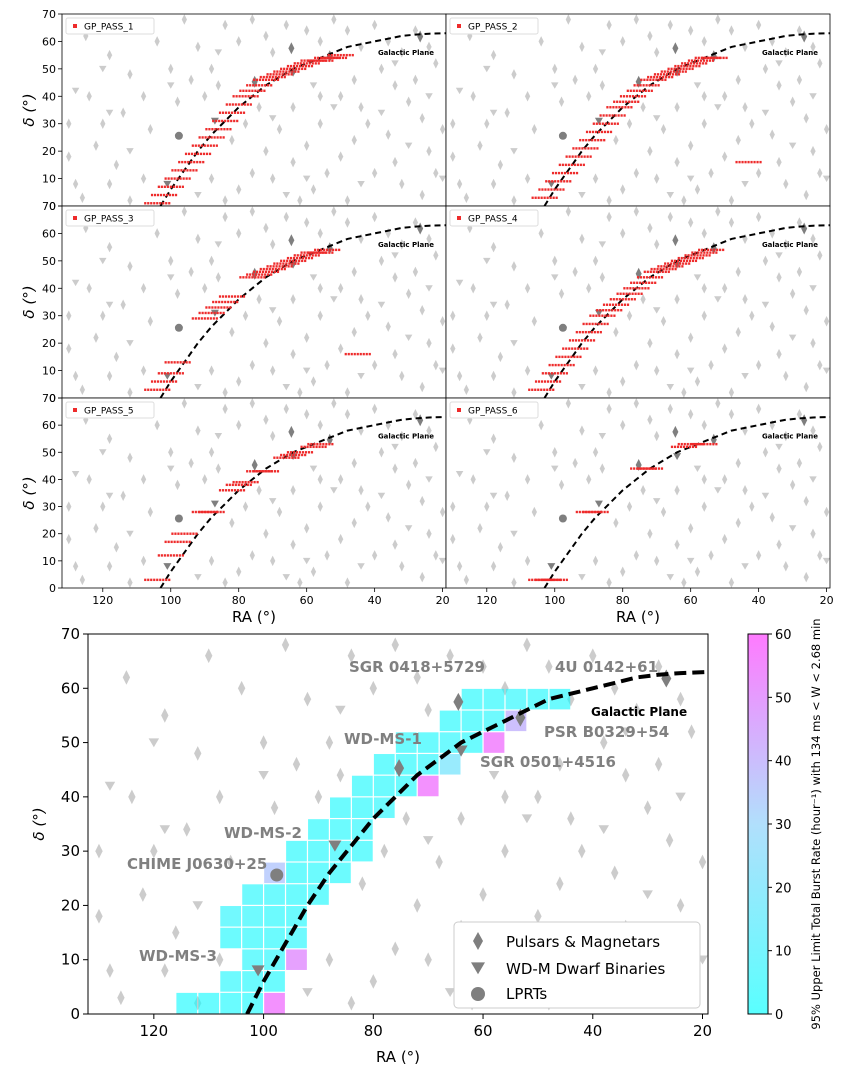 The width and height of the screenshot is (859, 1074). What do you see at coordinates (29, 301) in the screenshot?
I see `y-axis-label: δ (°)` at bounding box center [29, 301].